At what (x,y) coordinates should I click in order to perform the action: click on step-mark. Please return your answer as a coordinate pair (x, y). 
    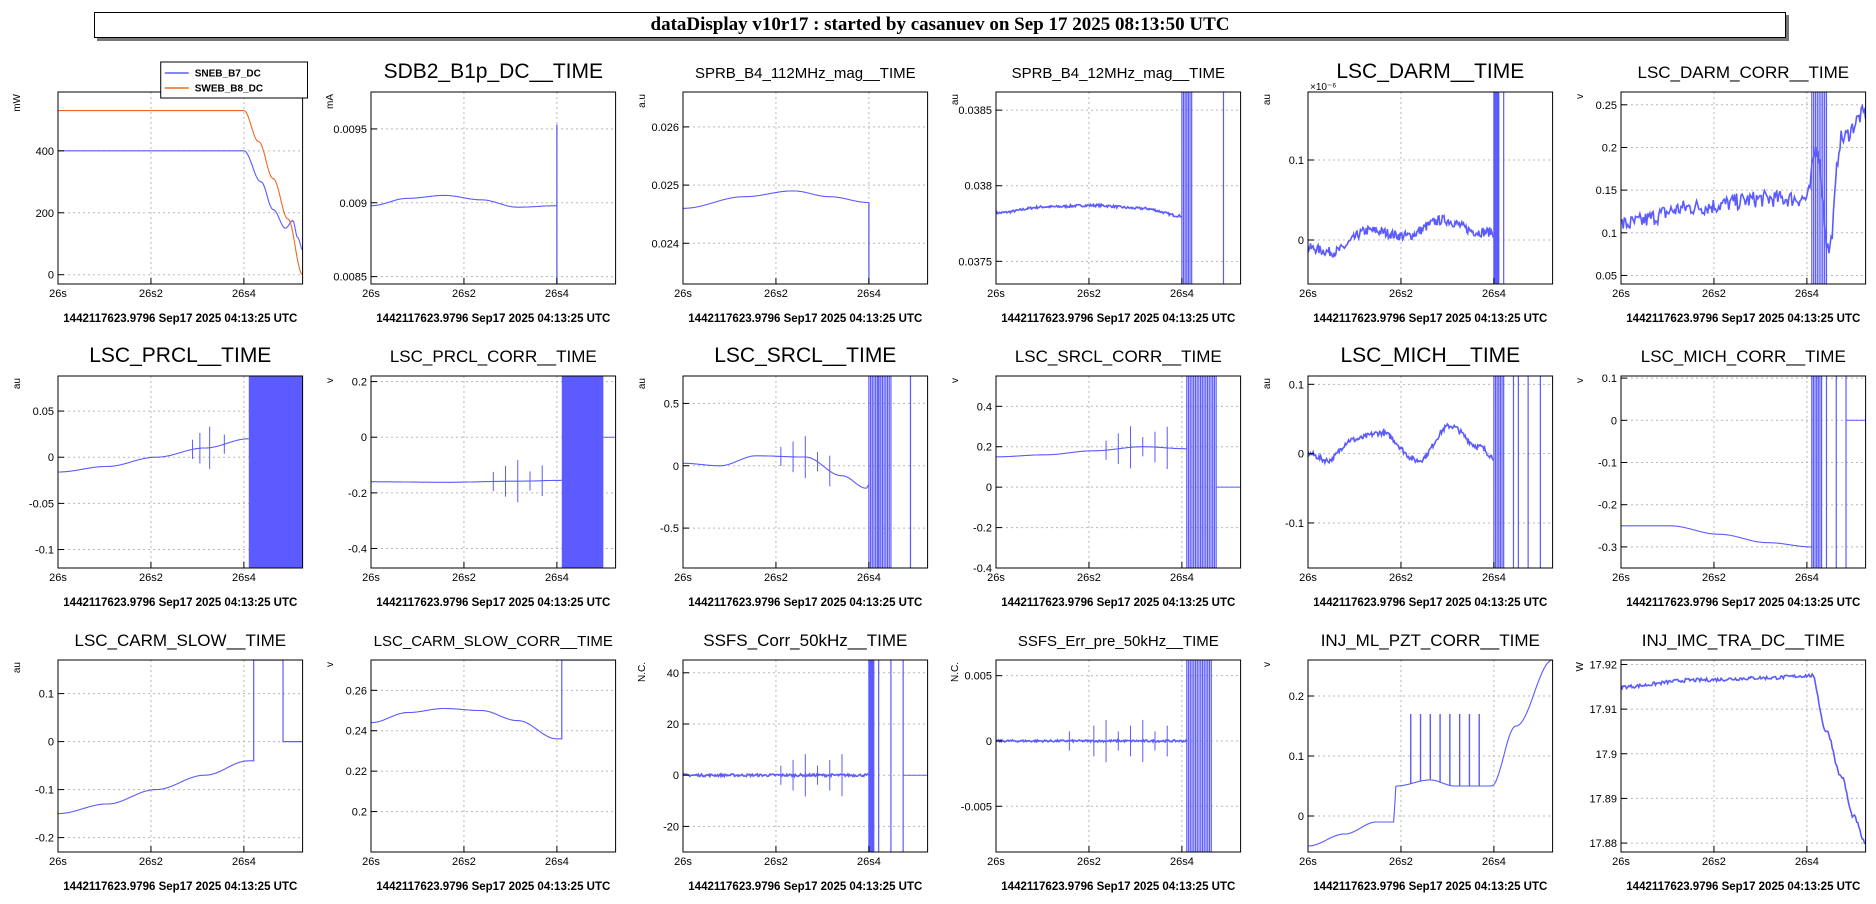
    Looking at the image, I should click on (275, 711).